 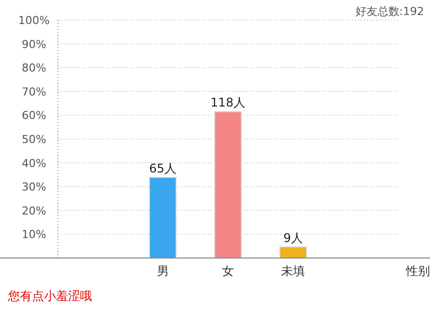 What do you see at coordinates (34, 91) in the screenshot?
I see `y-tick-label: 70%` at bounding box center [34, 91].